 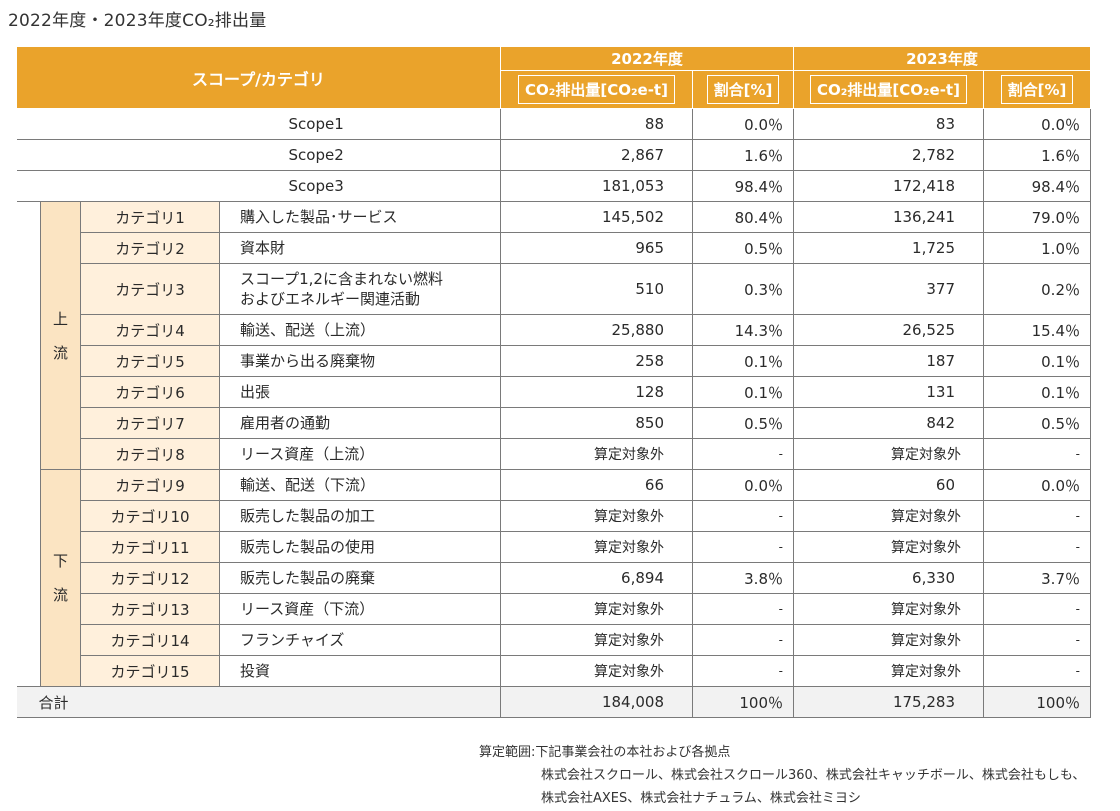 I want to click on total-emissions-2023: 175,283, so click(x=888, y=702).